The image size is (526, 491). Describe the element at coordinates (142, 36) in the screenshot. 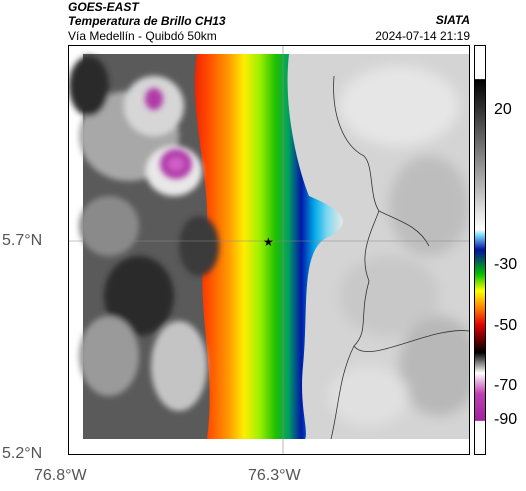

I see `region-label: Vía Medellín - Quibdó 50km` at that location.